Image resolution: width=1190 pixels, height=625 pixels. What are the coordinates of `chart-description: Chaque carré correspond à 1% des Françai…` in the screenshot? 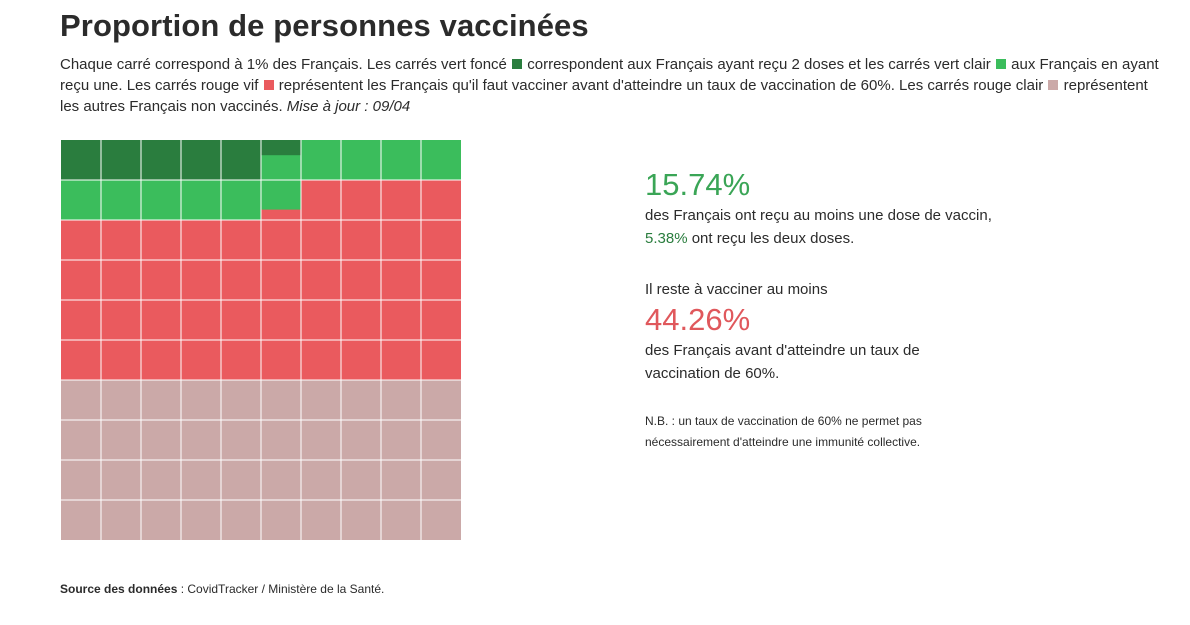 It's located at (615, 85).